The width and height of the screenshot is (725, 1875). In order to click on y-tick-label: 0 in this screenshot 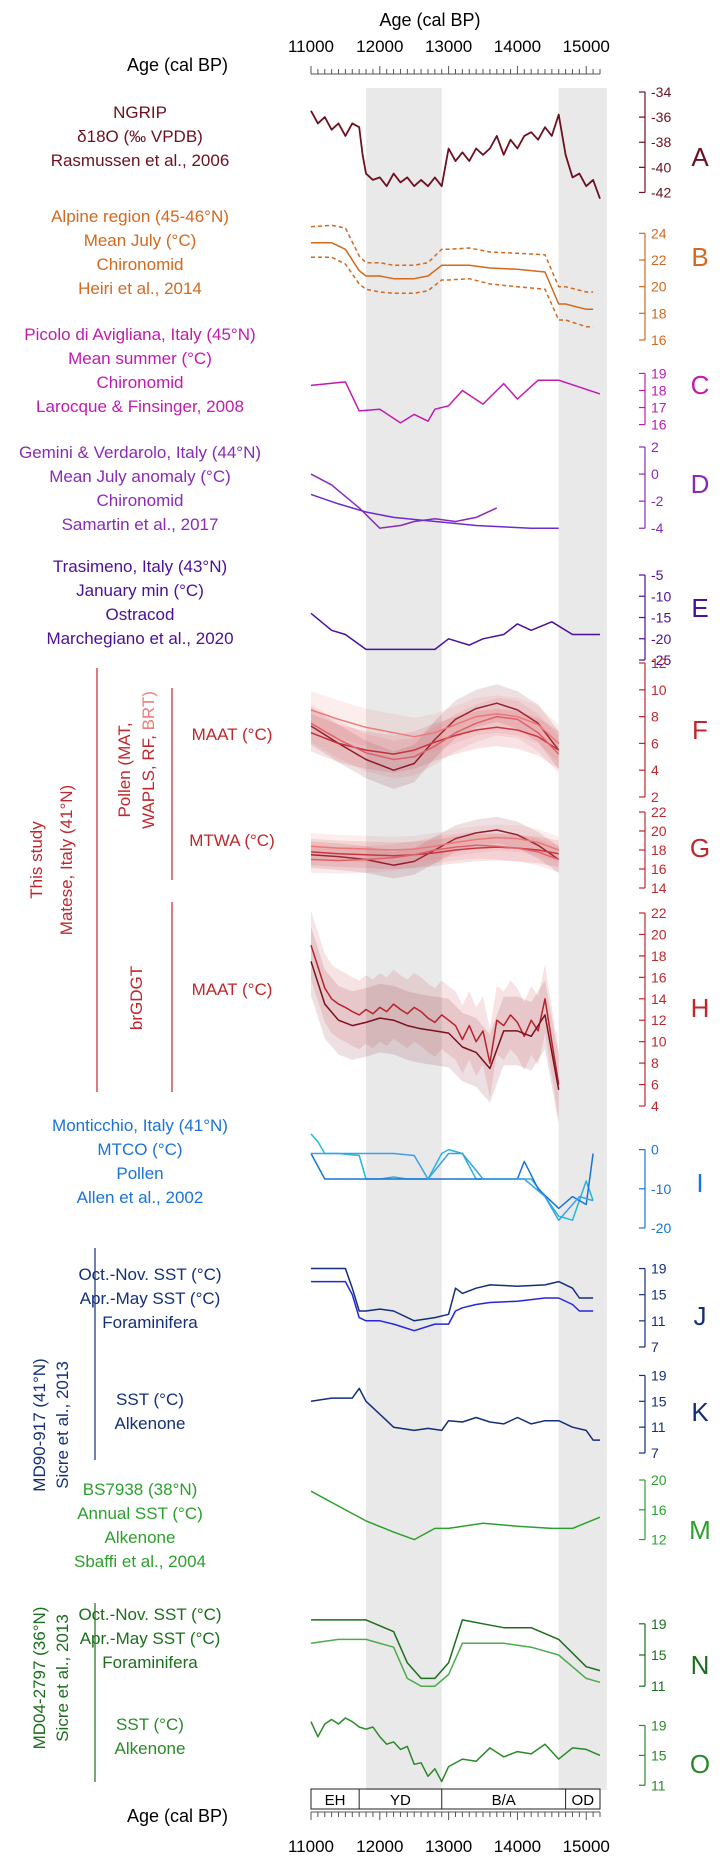, I will do `click(655, 1150)`.